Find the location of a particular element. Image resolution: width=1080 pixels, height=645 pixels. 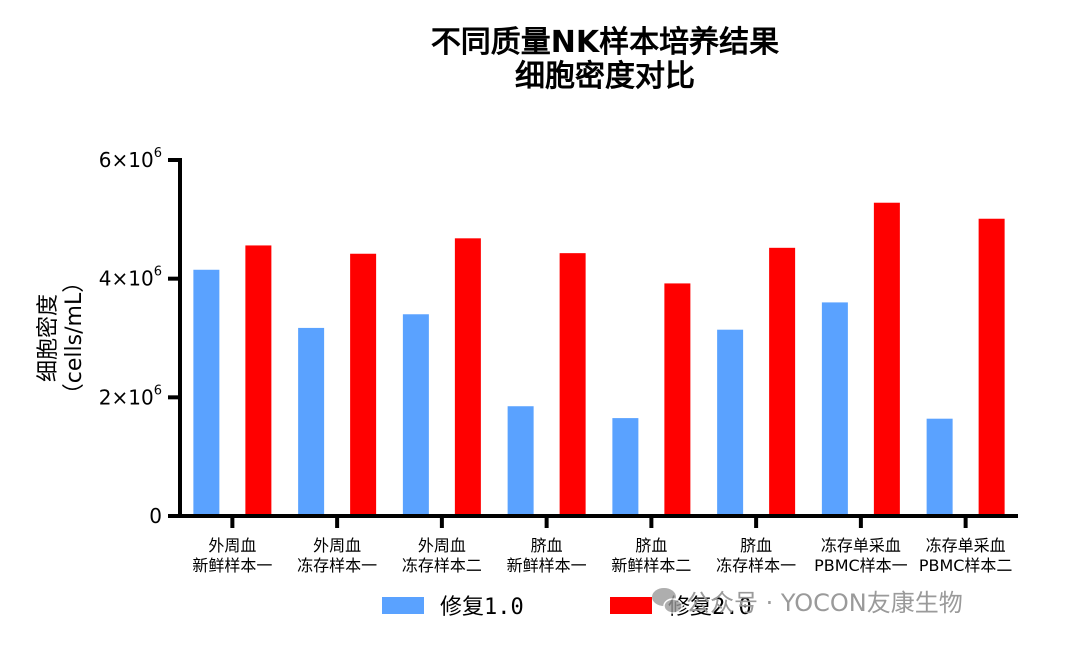

x-tick-label: 外周血冻存样本一 is located at coordinates (337, 555).